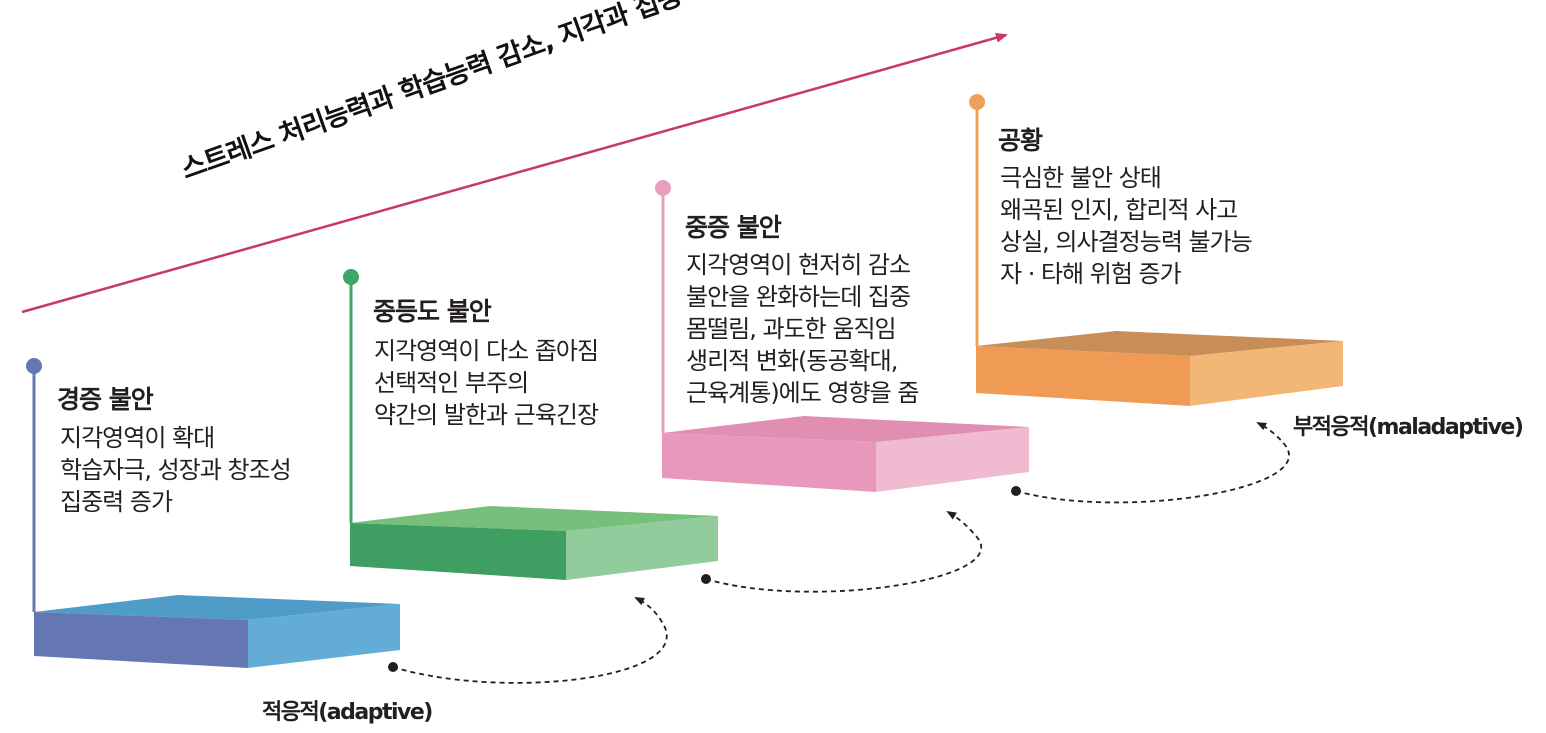 The image size is (1546, 733). What do you see at coordinates (845, 454) in the screenshot?
I see `platform-severe` at bounding box center [845, 454].